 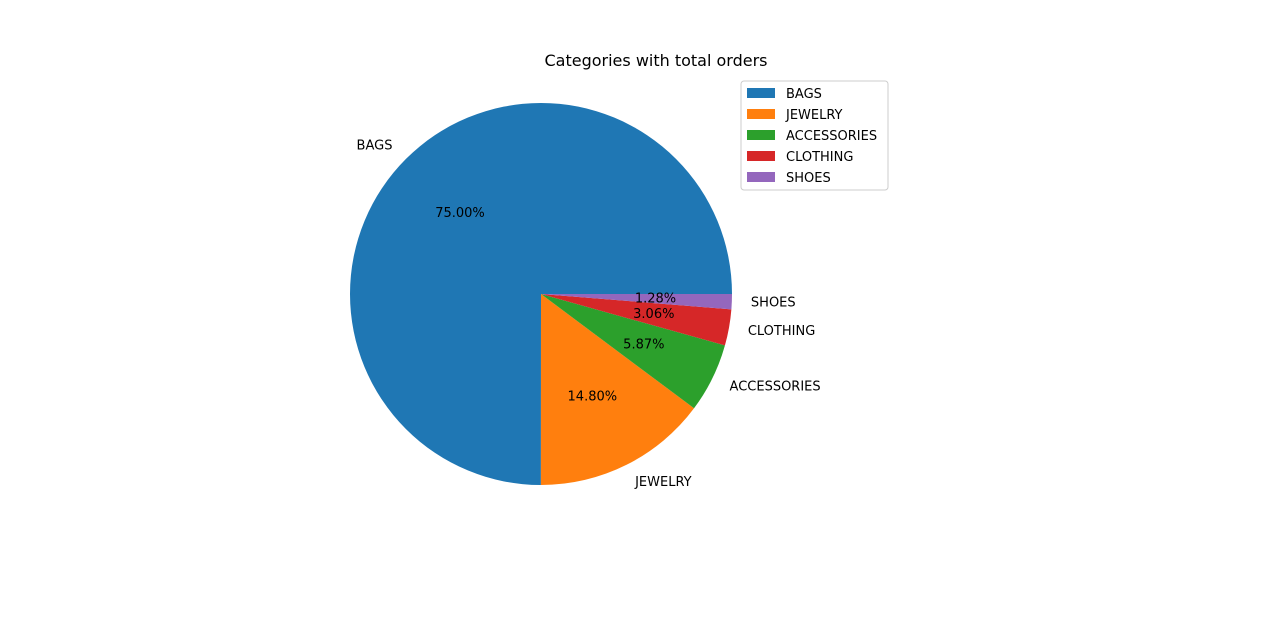 What do you see at coordinates (761, 114) in the screenshot?
I see `legend-swatch-jewelry` at bounding box center [761, 114].